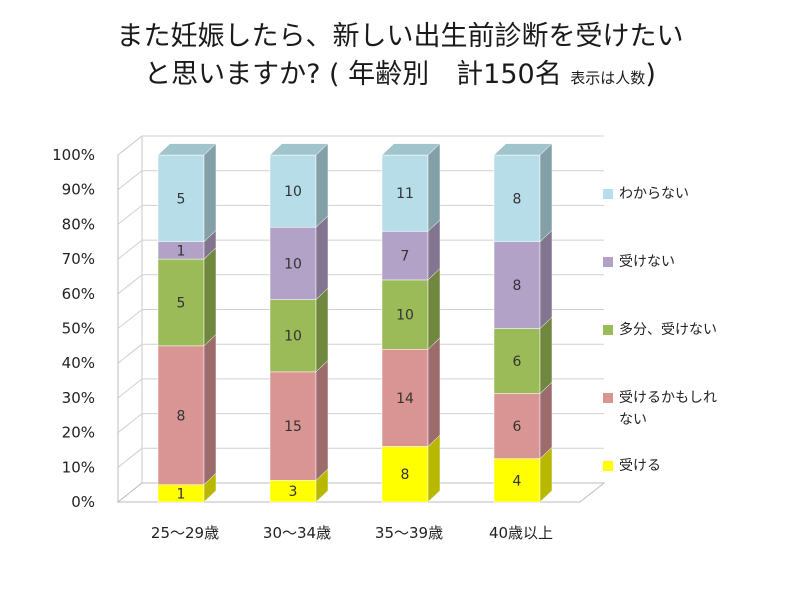 This screenshot has width=800, height=600. What do you see at coordinates (405, 399) in the screenshot?
I see `data-label: 14` at bounding box center [405, 399].